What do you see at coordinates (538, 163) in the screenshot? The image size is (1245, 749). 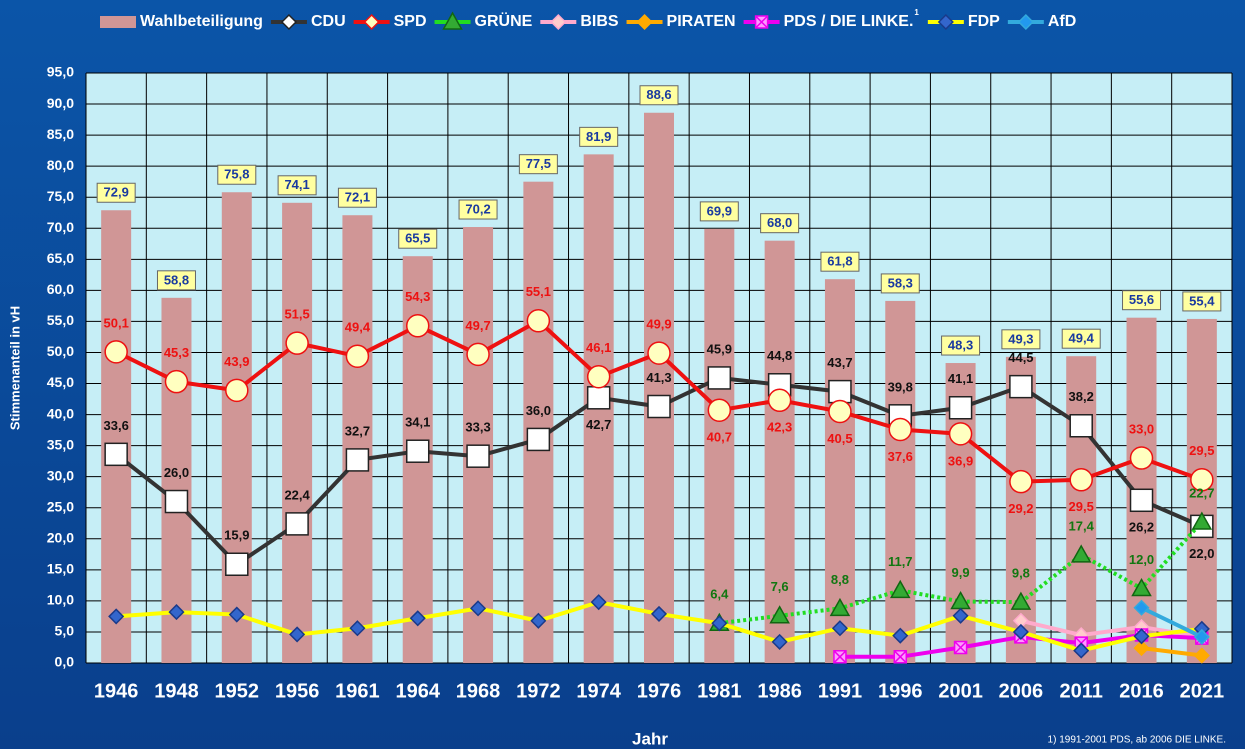 I see `bar-value-label: 77,5` at bounding box center [538, 163].